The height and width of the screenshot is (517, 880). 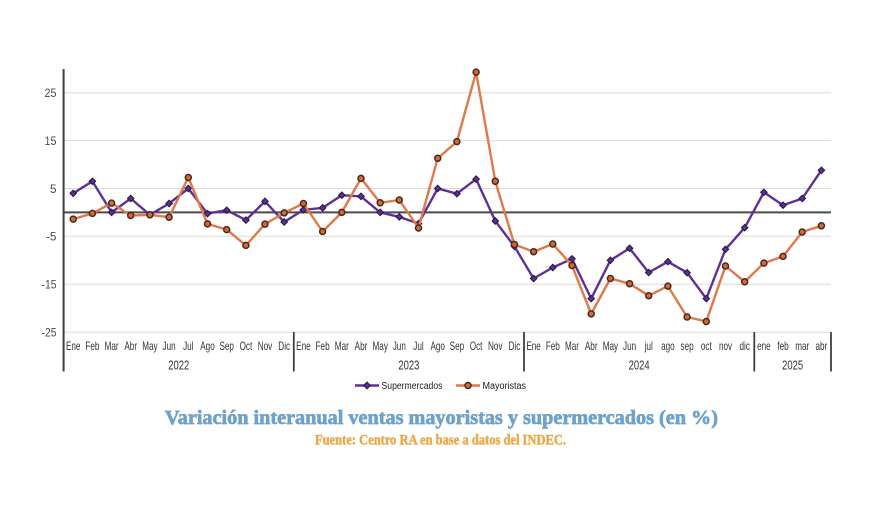 What do you see at coordinates (49, 332) in the screenshot?
I see `svg-text: -25` at bounding box center [49, 332].